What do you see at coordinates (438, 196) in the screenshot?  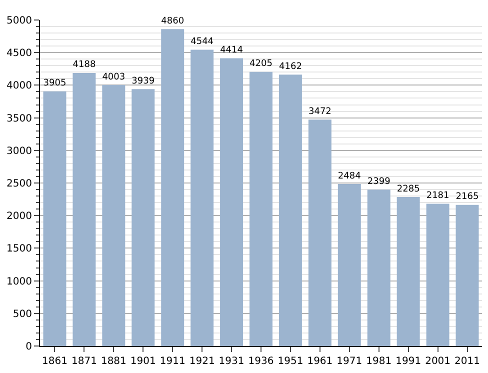 I see `data-label: 2181` at bounding box center [438, 196].